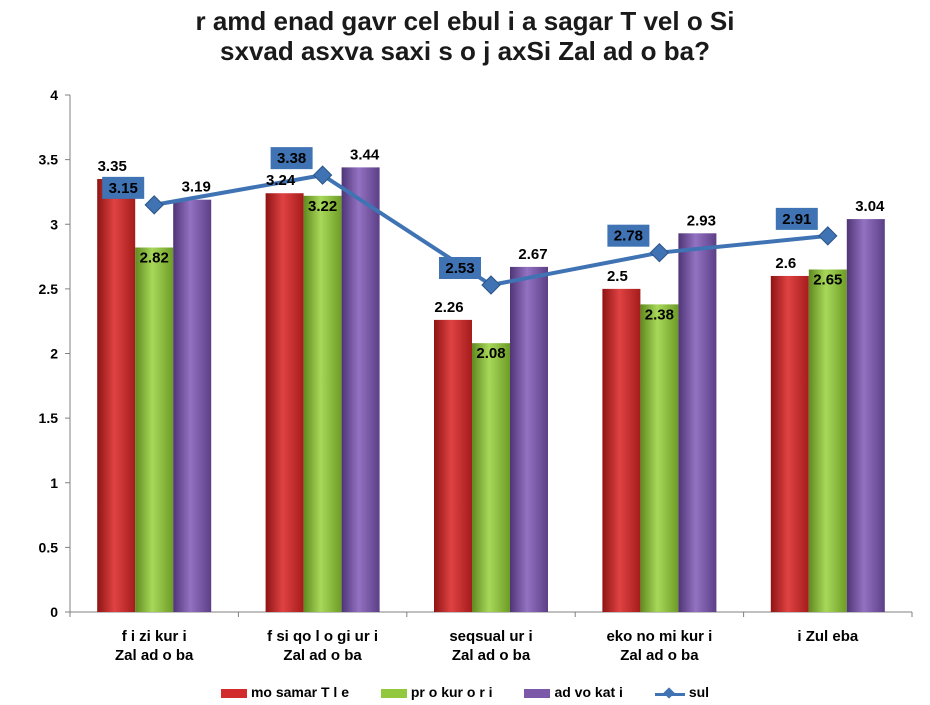 The image size is (930, 705). I want to click on x-category-label: i Zul eba, so click(828, 636).